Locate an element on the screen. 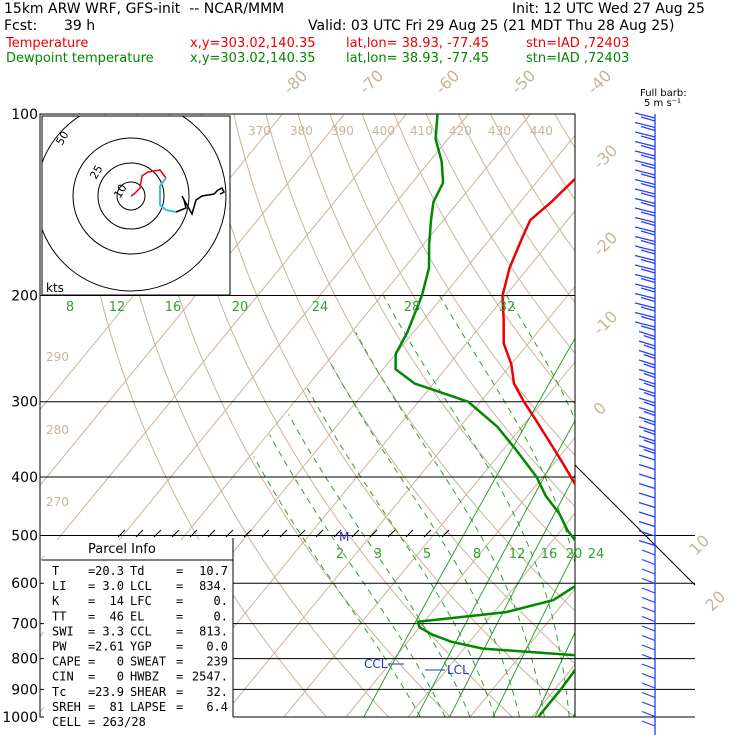  theta-label: 400 is located at coordinates (383, 131).